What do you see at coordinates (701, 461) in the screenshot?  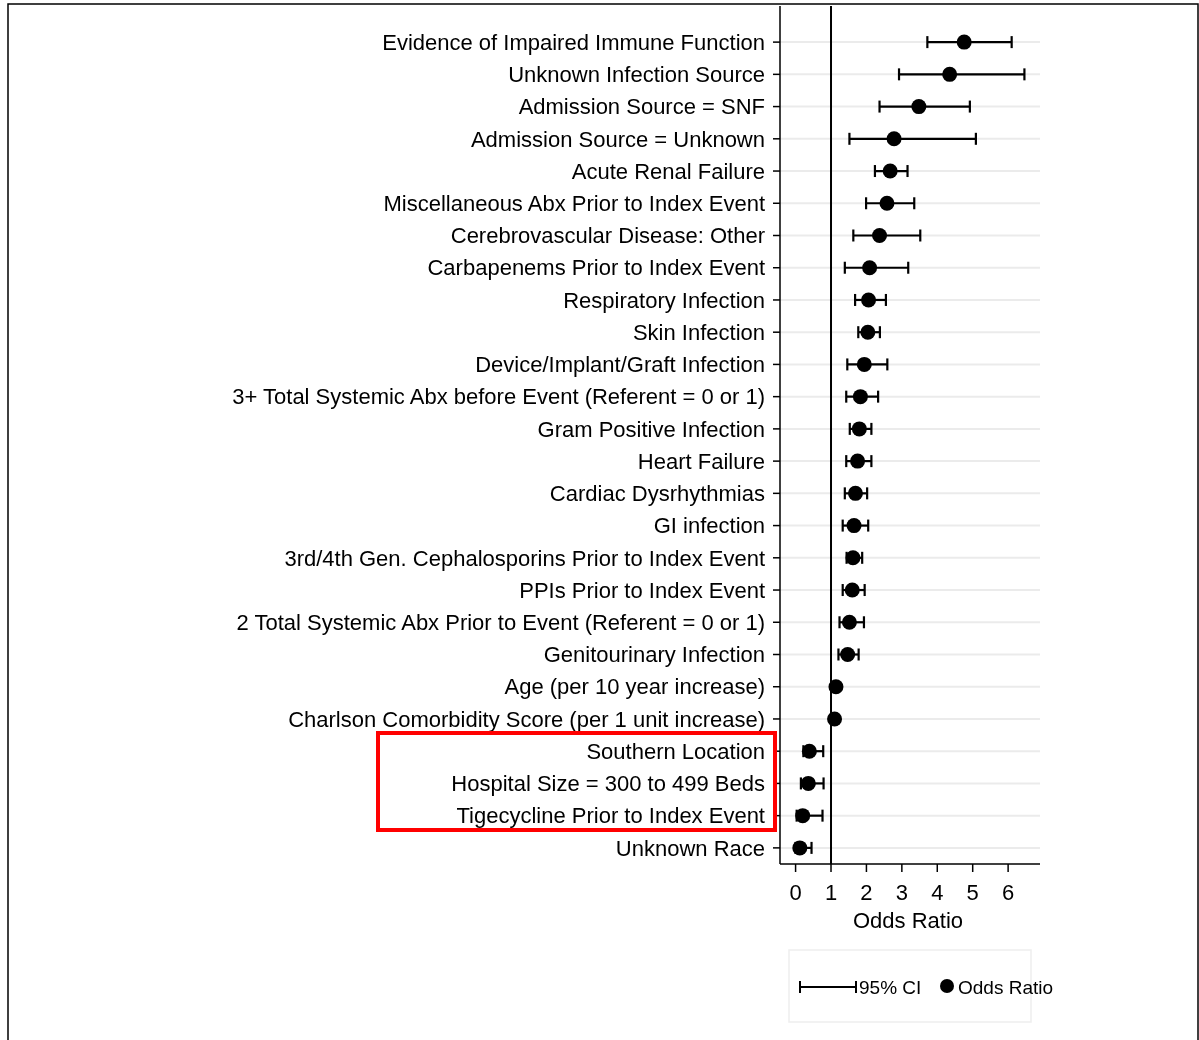 I see `y-tick-label: Heart Failure` at bounding box center [701, 461].